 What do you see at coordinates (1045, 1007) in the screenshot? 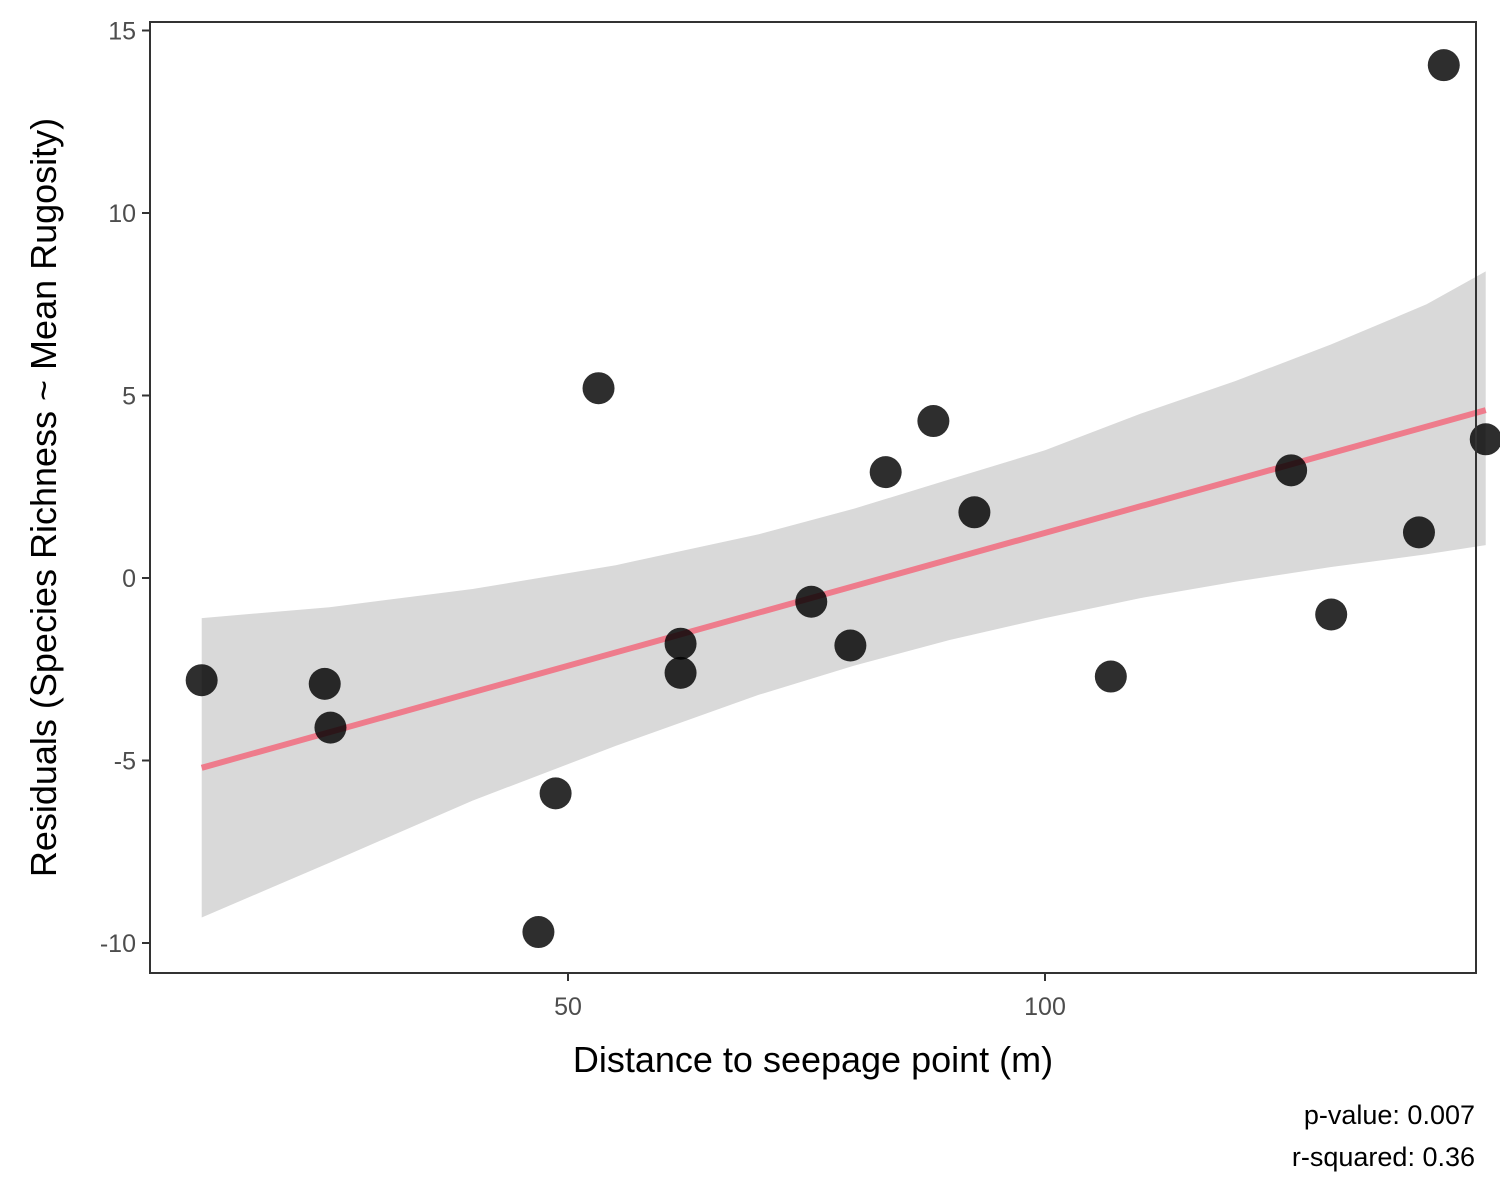
I see `x-tick-label: 100` at bounding box center [1045, 1007].